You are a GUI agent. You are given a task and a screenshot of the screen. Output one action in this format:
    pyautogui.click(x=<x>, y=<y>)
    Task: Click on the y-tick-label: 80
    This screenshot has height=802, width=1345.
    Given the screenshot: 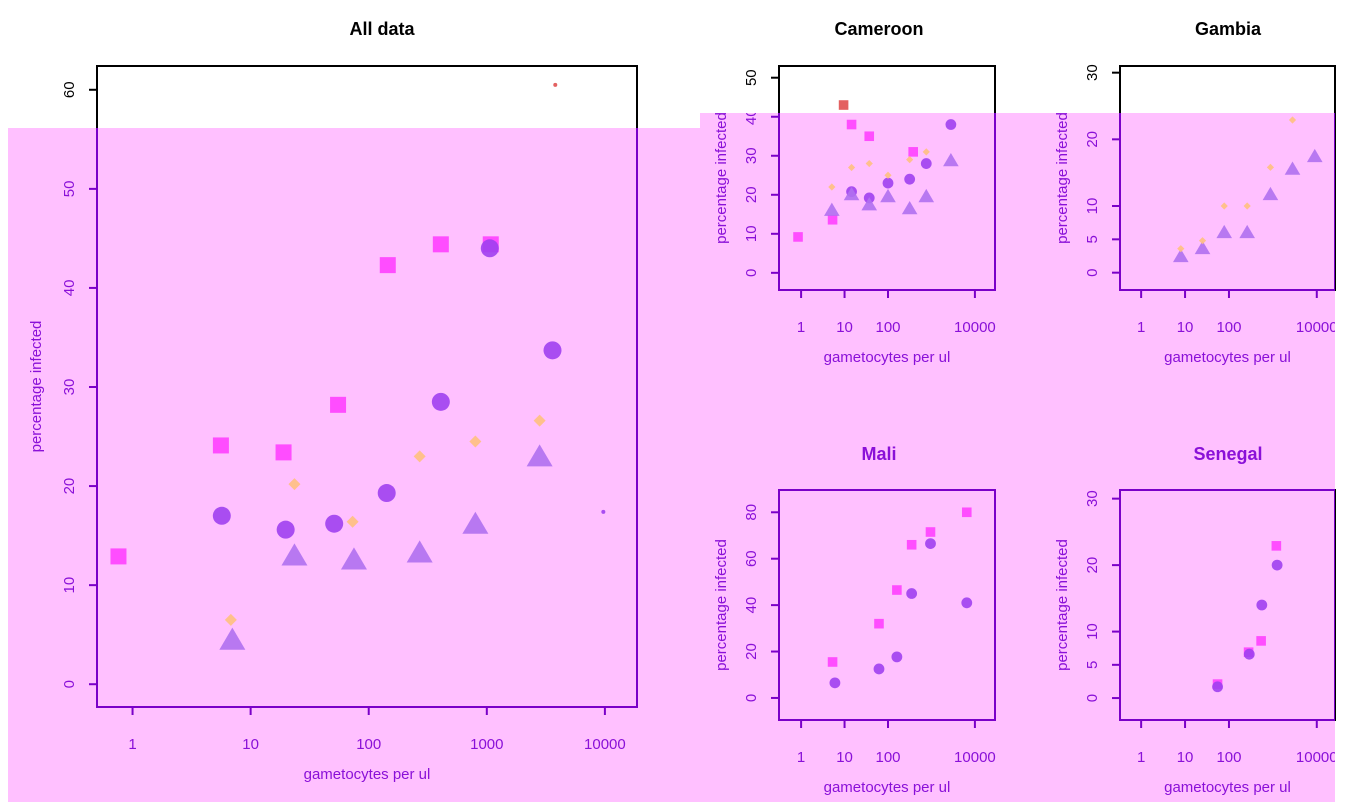 What is the action you would take?
    pyautogui.click(x=751, y=512)
    